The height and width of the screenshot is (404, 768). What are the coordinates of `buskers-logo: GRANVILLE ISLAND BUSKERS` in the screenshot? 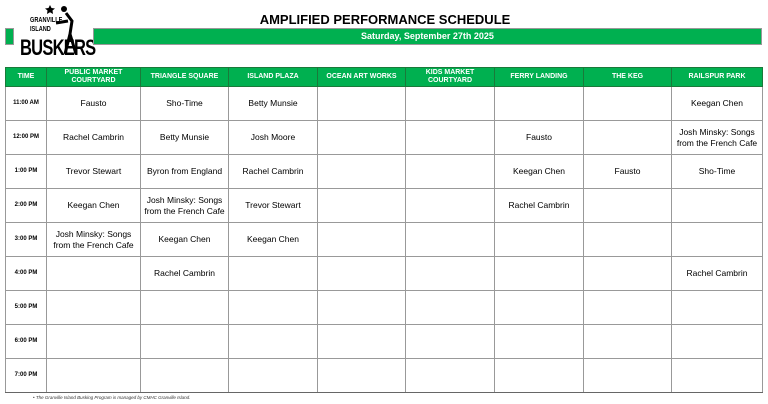 It's located at (58, 32).